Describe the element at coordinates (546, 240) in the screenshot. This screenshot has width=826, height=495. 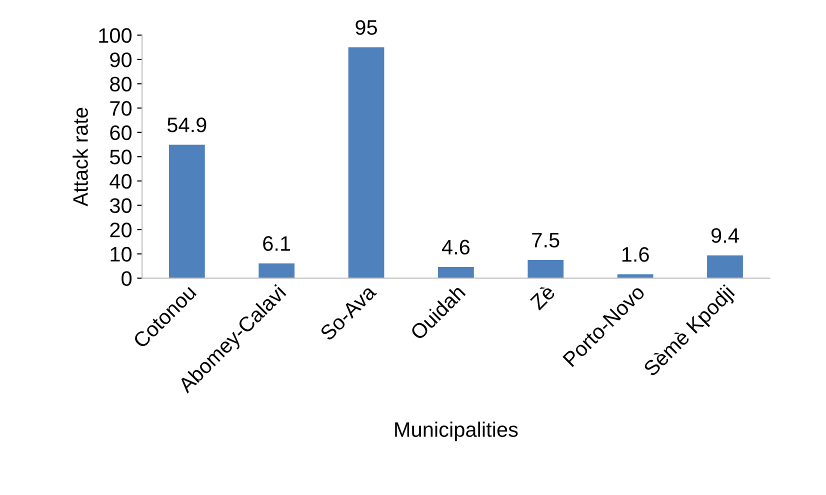
I see `data-label: 7.5` at that location.